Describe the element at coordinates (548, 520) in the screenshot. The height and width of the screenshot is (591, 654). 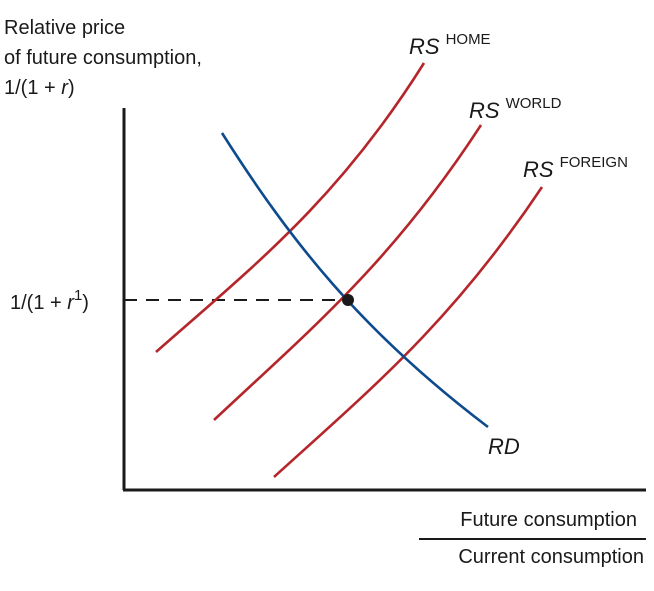
I see `x-axis-numerator: Future consumption` at that location.